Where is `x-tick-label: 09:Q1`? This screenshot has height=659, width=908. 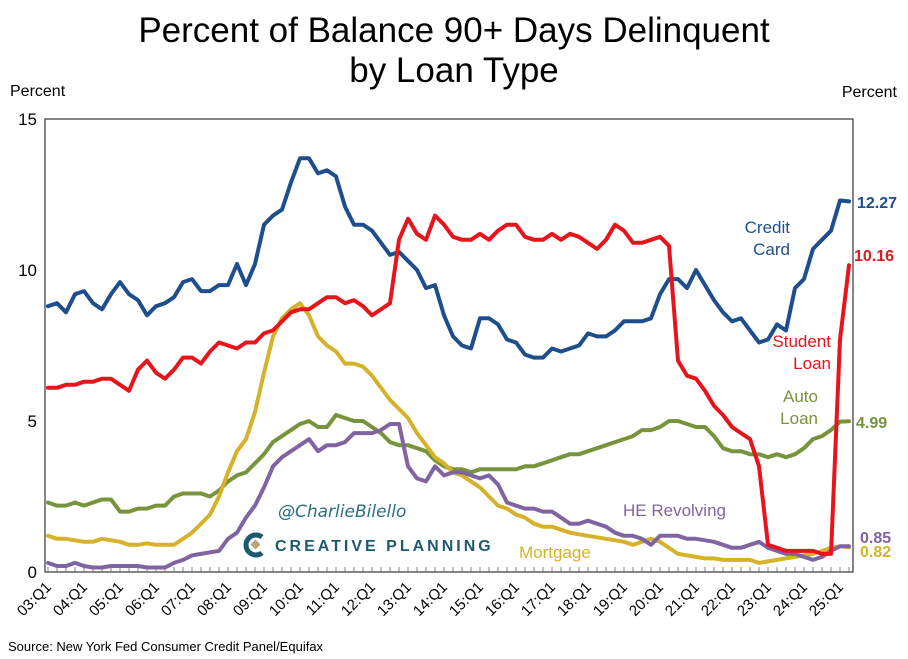
x-tick-label: 09:Q1 is located at coordinates (250, 599).